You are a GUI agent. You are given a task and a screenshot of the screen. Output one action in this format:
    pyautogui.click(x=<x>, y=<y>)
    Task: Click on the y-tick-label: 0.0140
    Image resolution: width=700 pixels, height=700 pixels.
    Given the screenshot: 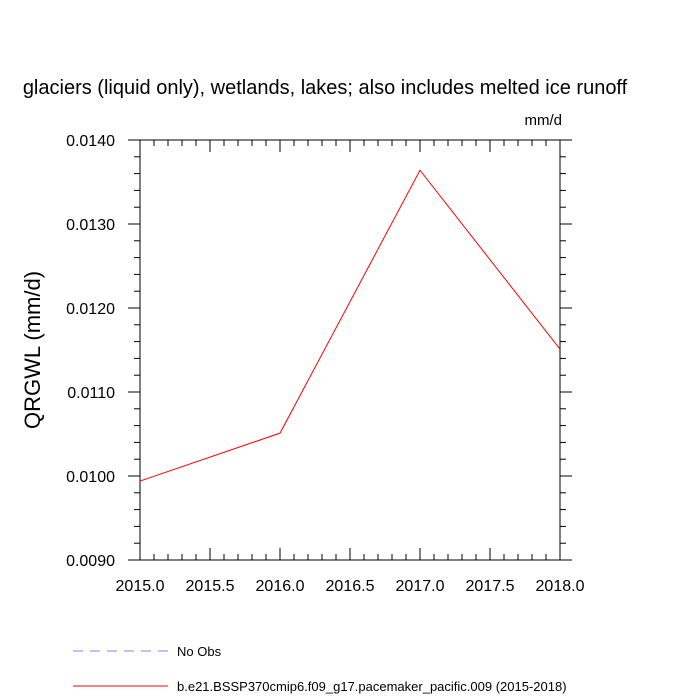 What is the action you would take?
    pyautogui.click(x=90, y=141)
    